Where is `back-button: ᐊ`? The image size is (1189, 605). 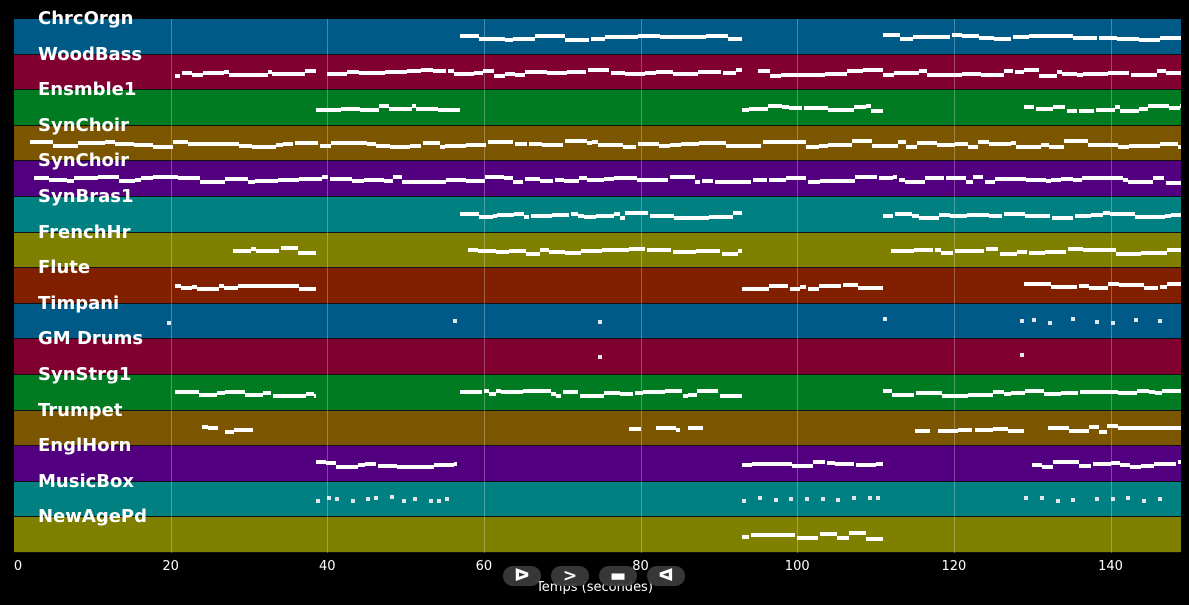
back-button: ᐊ is located at coordinates (666, 576).